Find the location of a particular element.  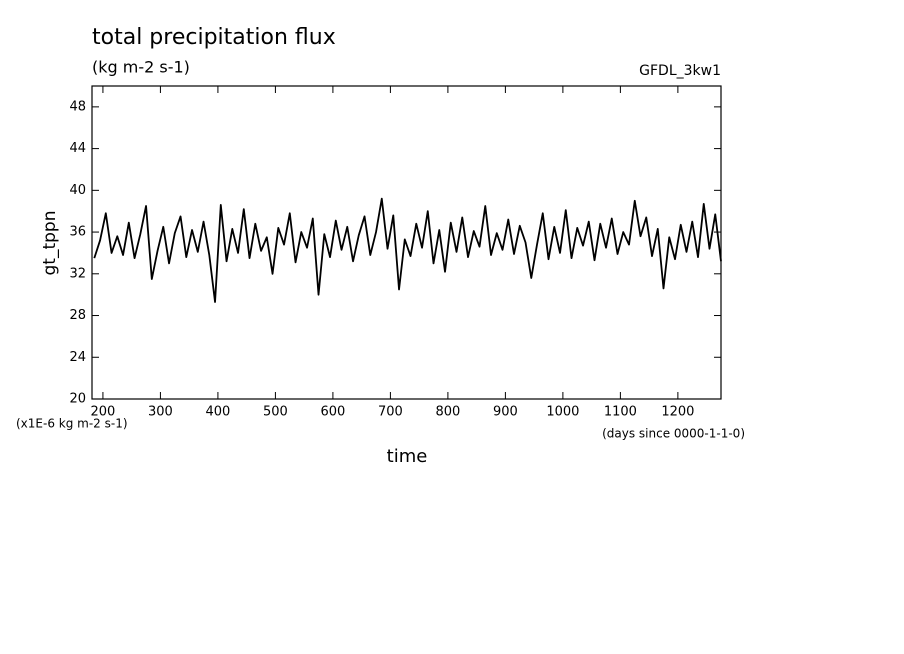

x-units: (days since 0000-1-1-0) is located at coordinates (673, 434).